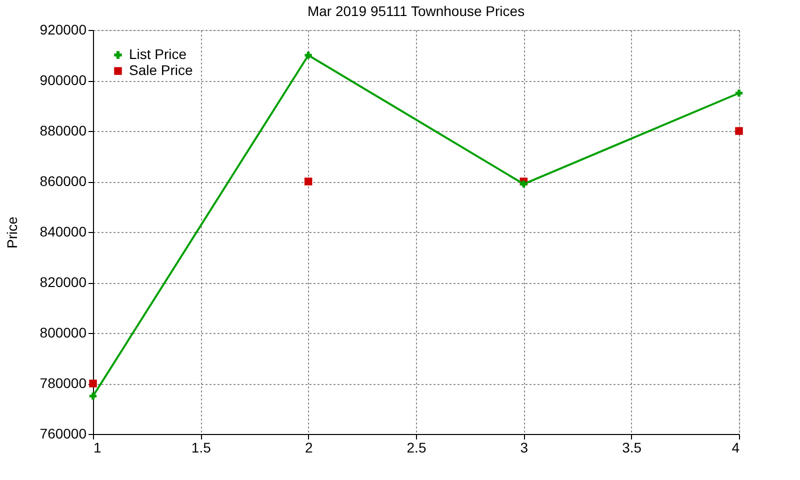 This screenshot has height=480, width=800. What do you see at coordinates (63, 282) in the screenshot?
I see `y-tick-label: 820000` at bounding box center [63, 282].